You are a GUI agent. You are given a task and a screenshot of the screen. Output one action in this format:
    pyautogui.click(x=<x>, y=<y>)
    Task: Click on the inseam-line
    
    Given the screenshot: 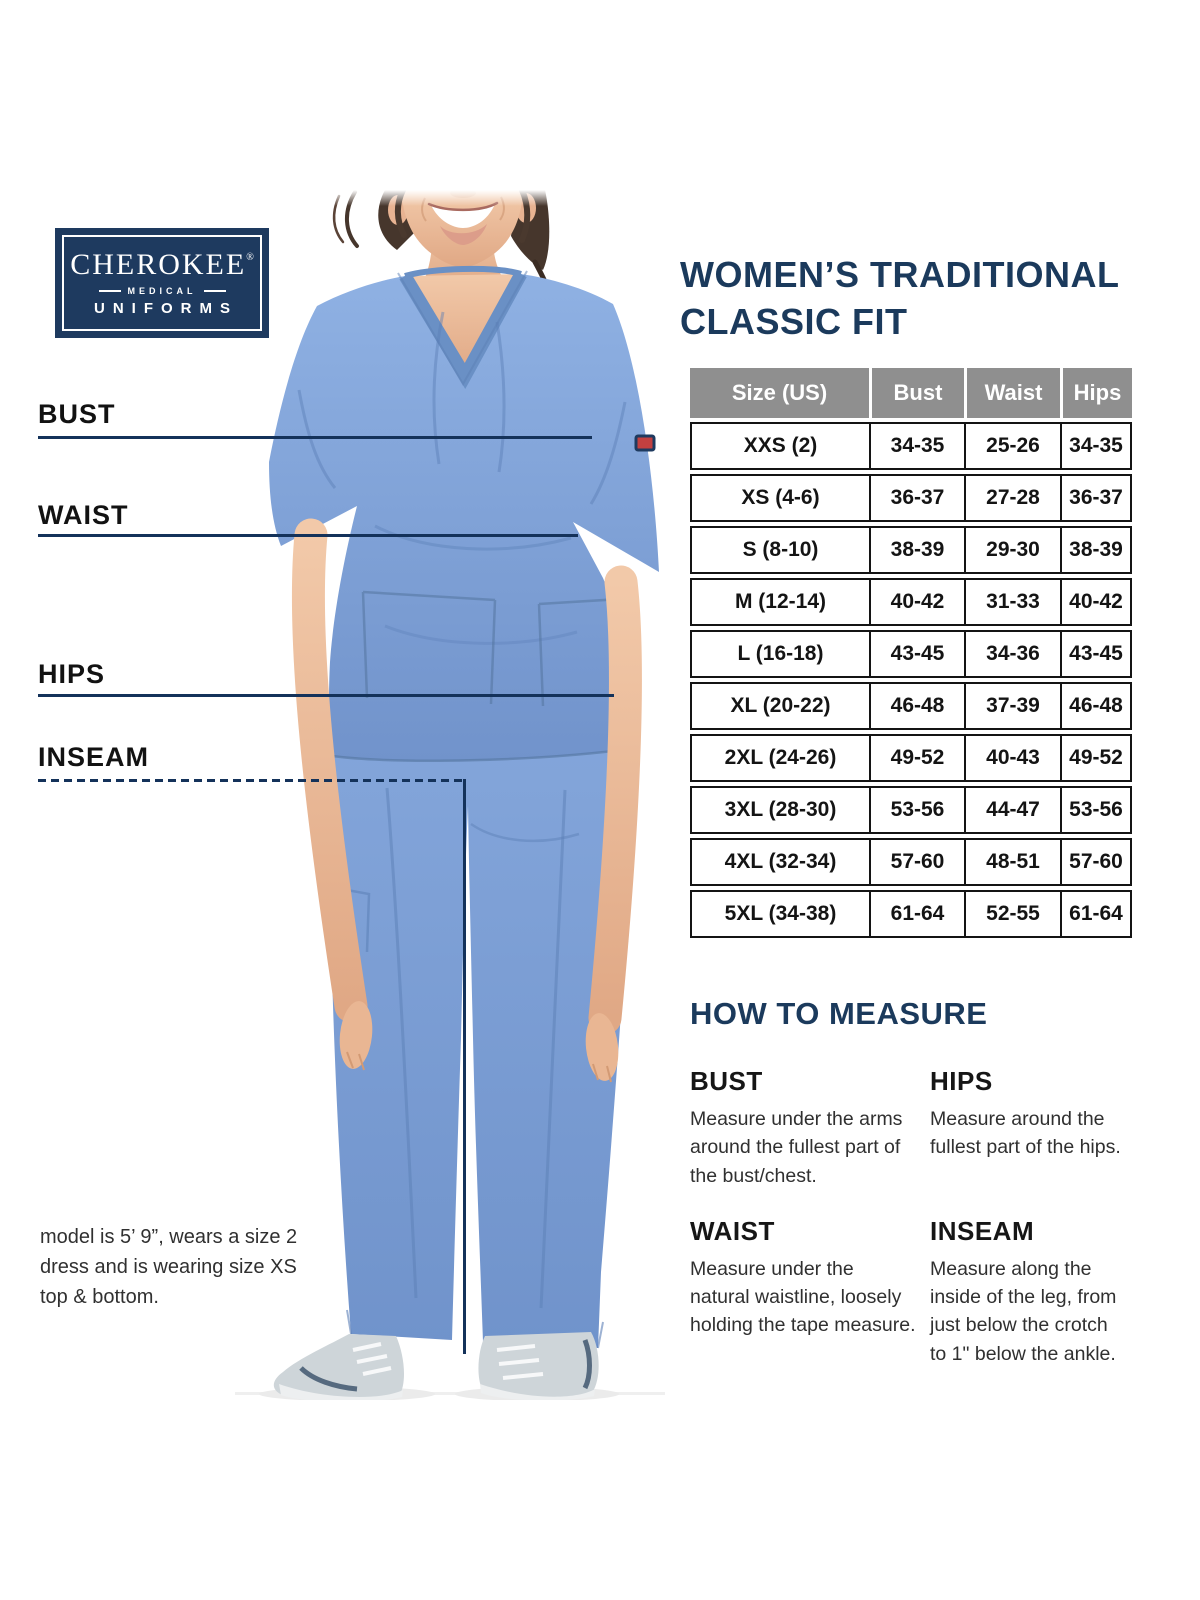 What is the action you would take?
    pyautogui.click(x=251, y=780)
    